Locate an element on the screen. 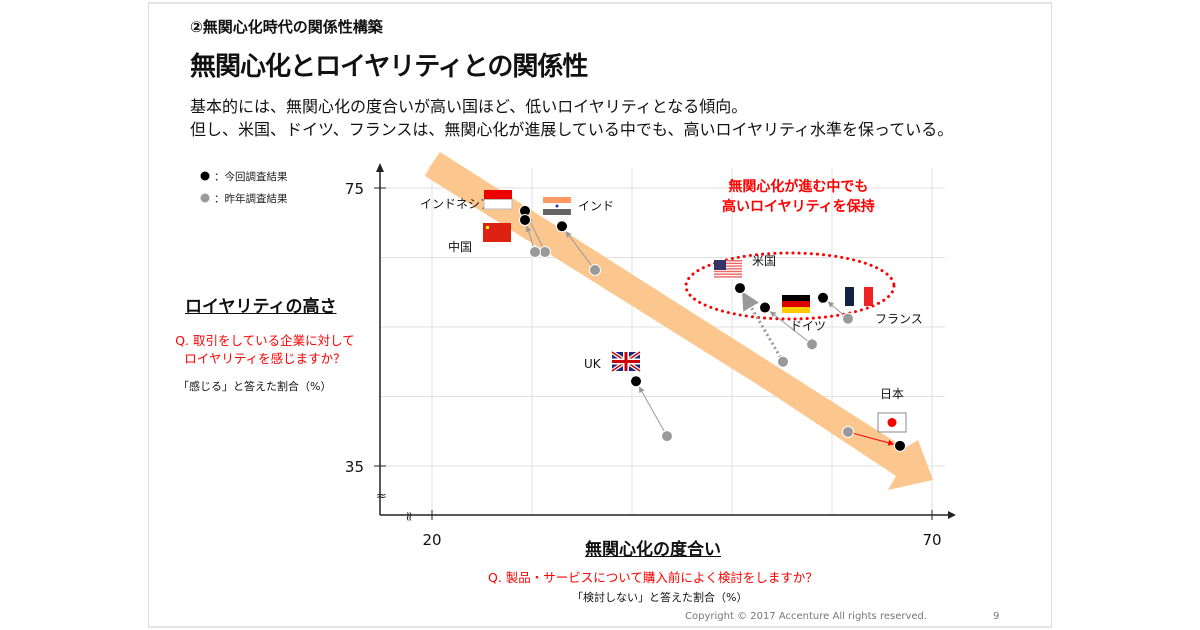 The image size is (1200, 630). india-flag-icon is located at coordinates (557, 206).